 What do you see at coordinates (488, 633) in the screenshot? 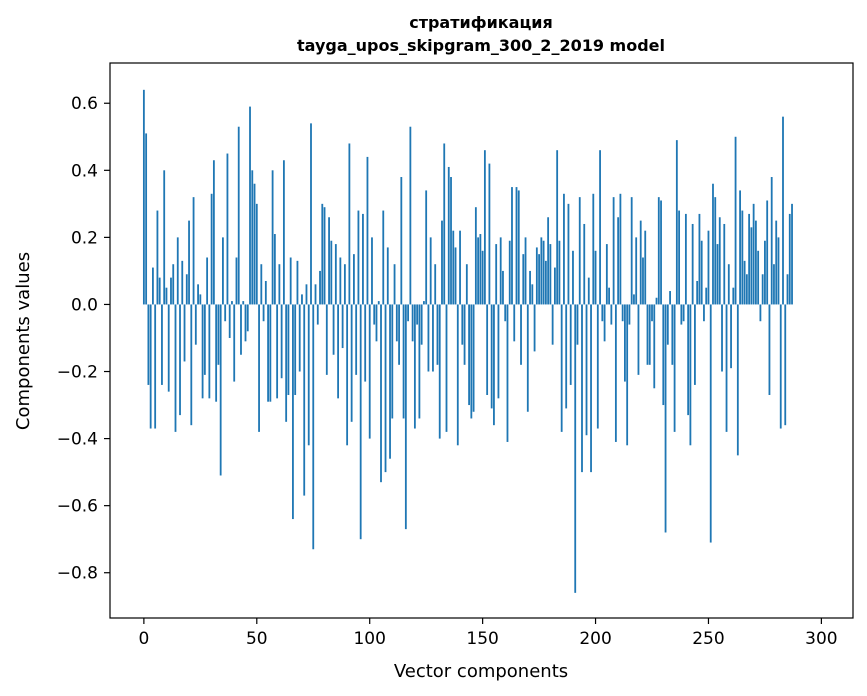
I see `x-axis-ticks: 0 50 100 150 200 250 300` at bounding box center [488, 633].